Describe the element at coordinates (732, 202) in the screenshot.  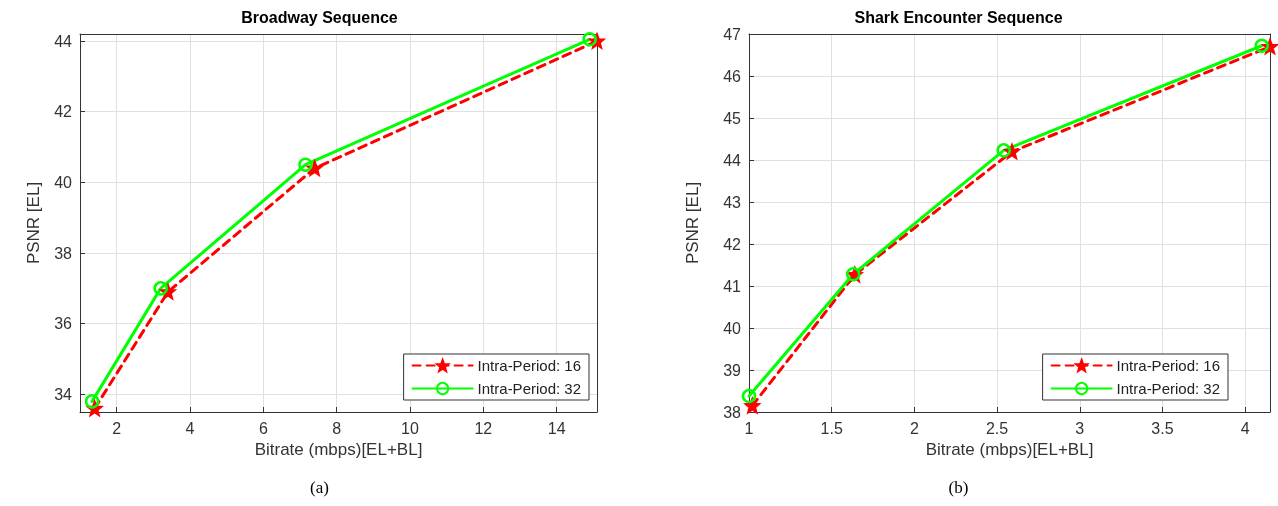
I see `y-tick-label: 43` at that location.